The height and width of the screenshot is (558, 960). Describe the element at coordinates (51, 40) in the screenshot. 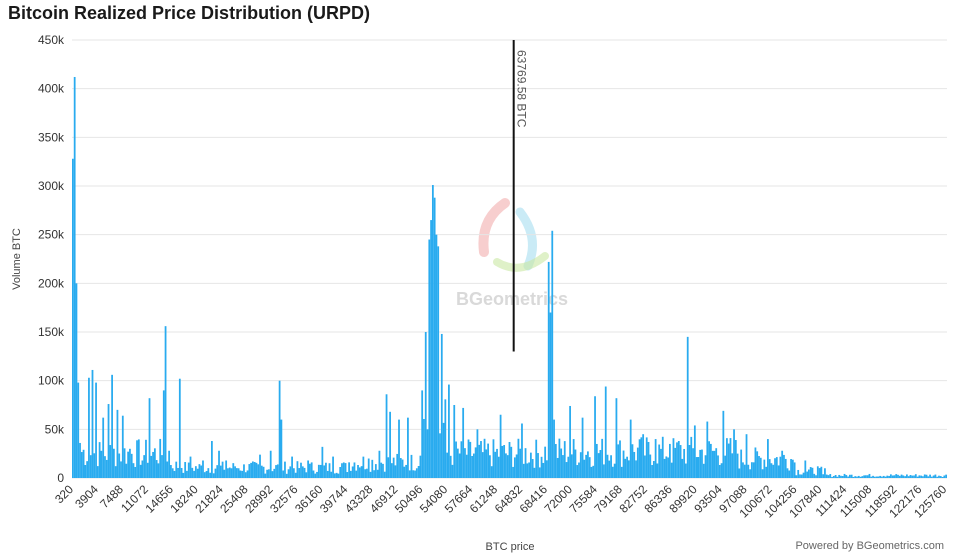

I see `y-tick-label: 450k` at that location.